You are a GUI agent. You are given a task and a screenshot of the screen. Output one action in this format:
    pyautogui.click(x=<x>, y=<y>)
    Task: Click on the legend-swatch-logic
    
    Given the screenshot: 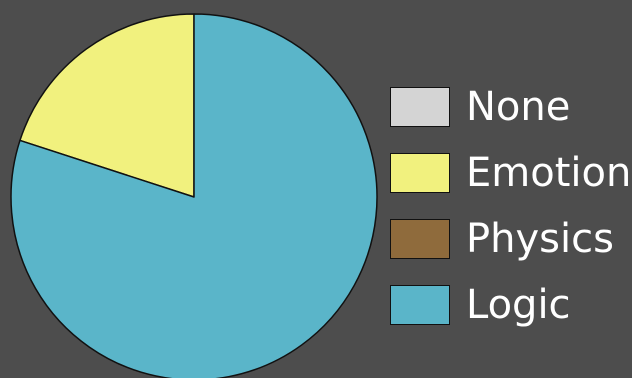 What is the action you would take?
    pyautogui.click(x=420, y=305)
    